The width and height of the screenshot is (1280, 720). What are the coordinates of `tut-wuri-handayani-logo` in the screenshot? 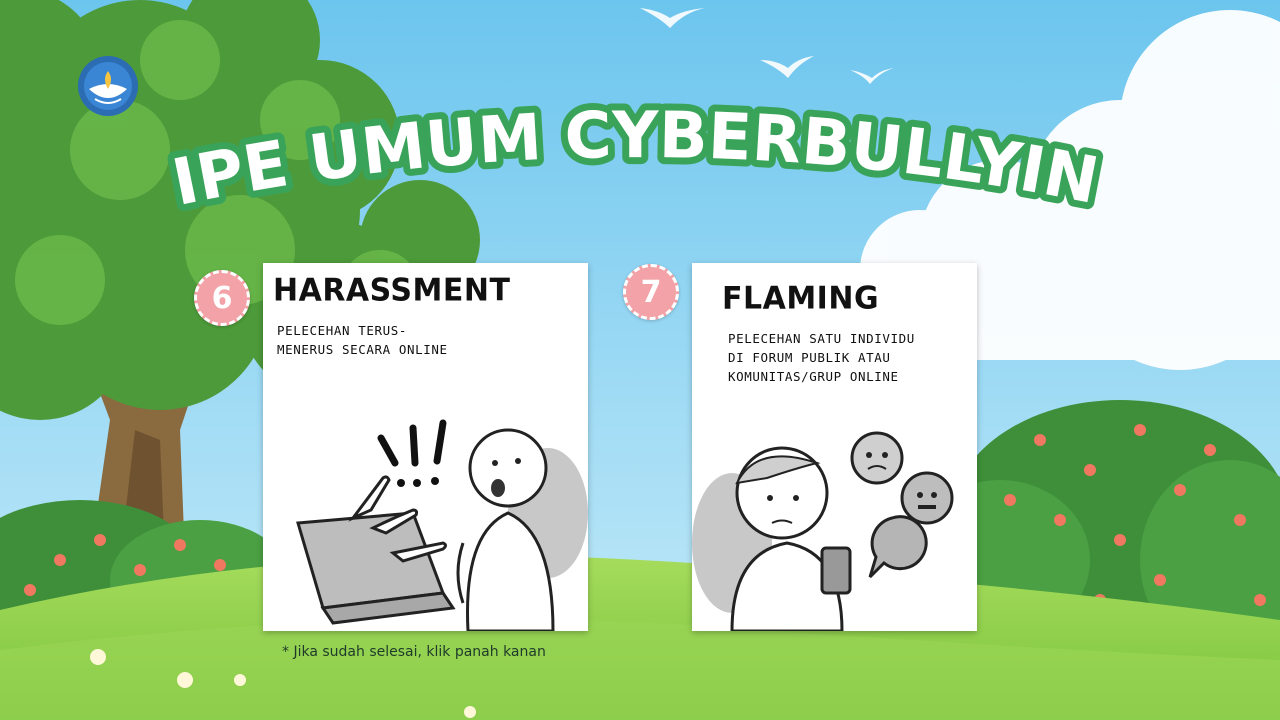 It's located at (108, 86).